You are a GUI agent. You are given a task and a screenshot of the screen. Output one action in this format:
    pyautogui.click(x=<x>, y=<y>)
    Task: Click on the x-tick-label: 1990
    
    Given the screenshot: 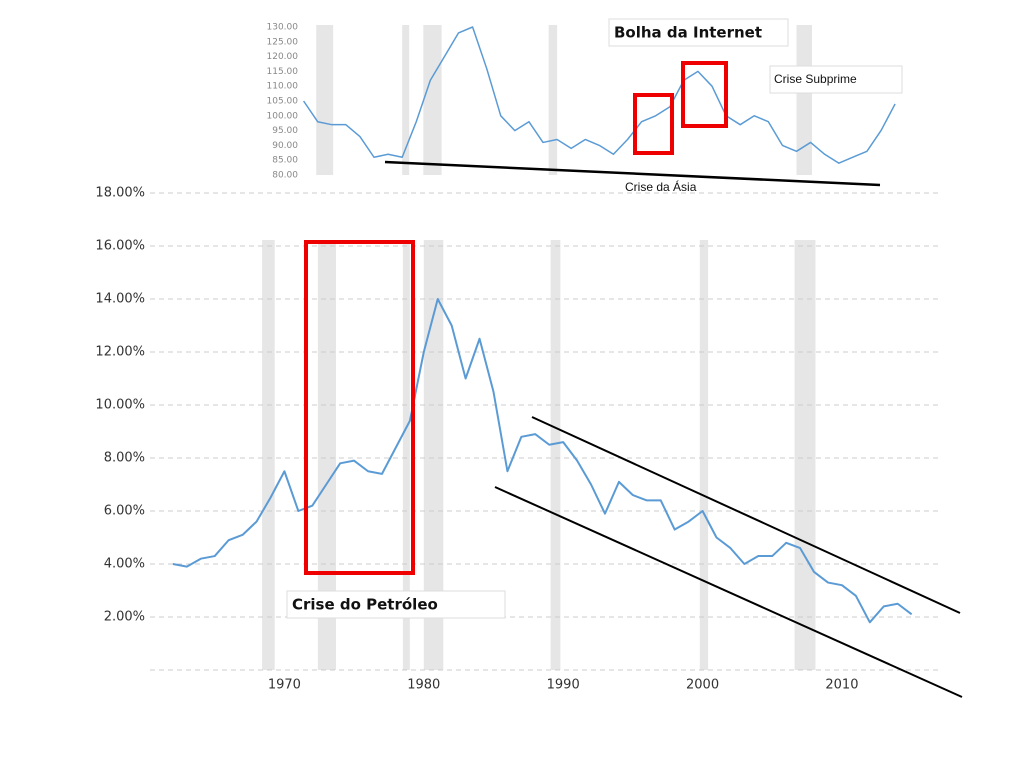 What is the action you would take?
    pyautogui.click(x=563, y=685)
    